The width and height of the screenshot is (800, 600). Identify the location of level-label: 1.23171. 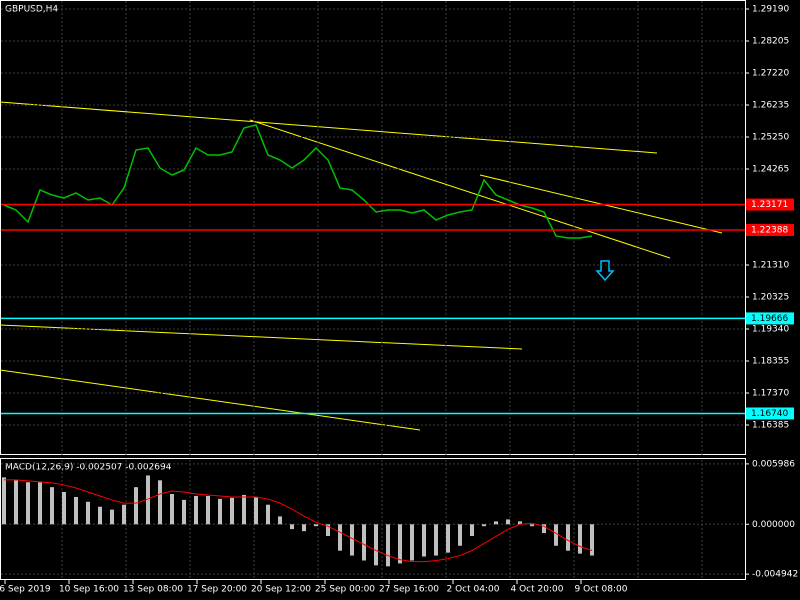
(769, 205).